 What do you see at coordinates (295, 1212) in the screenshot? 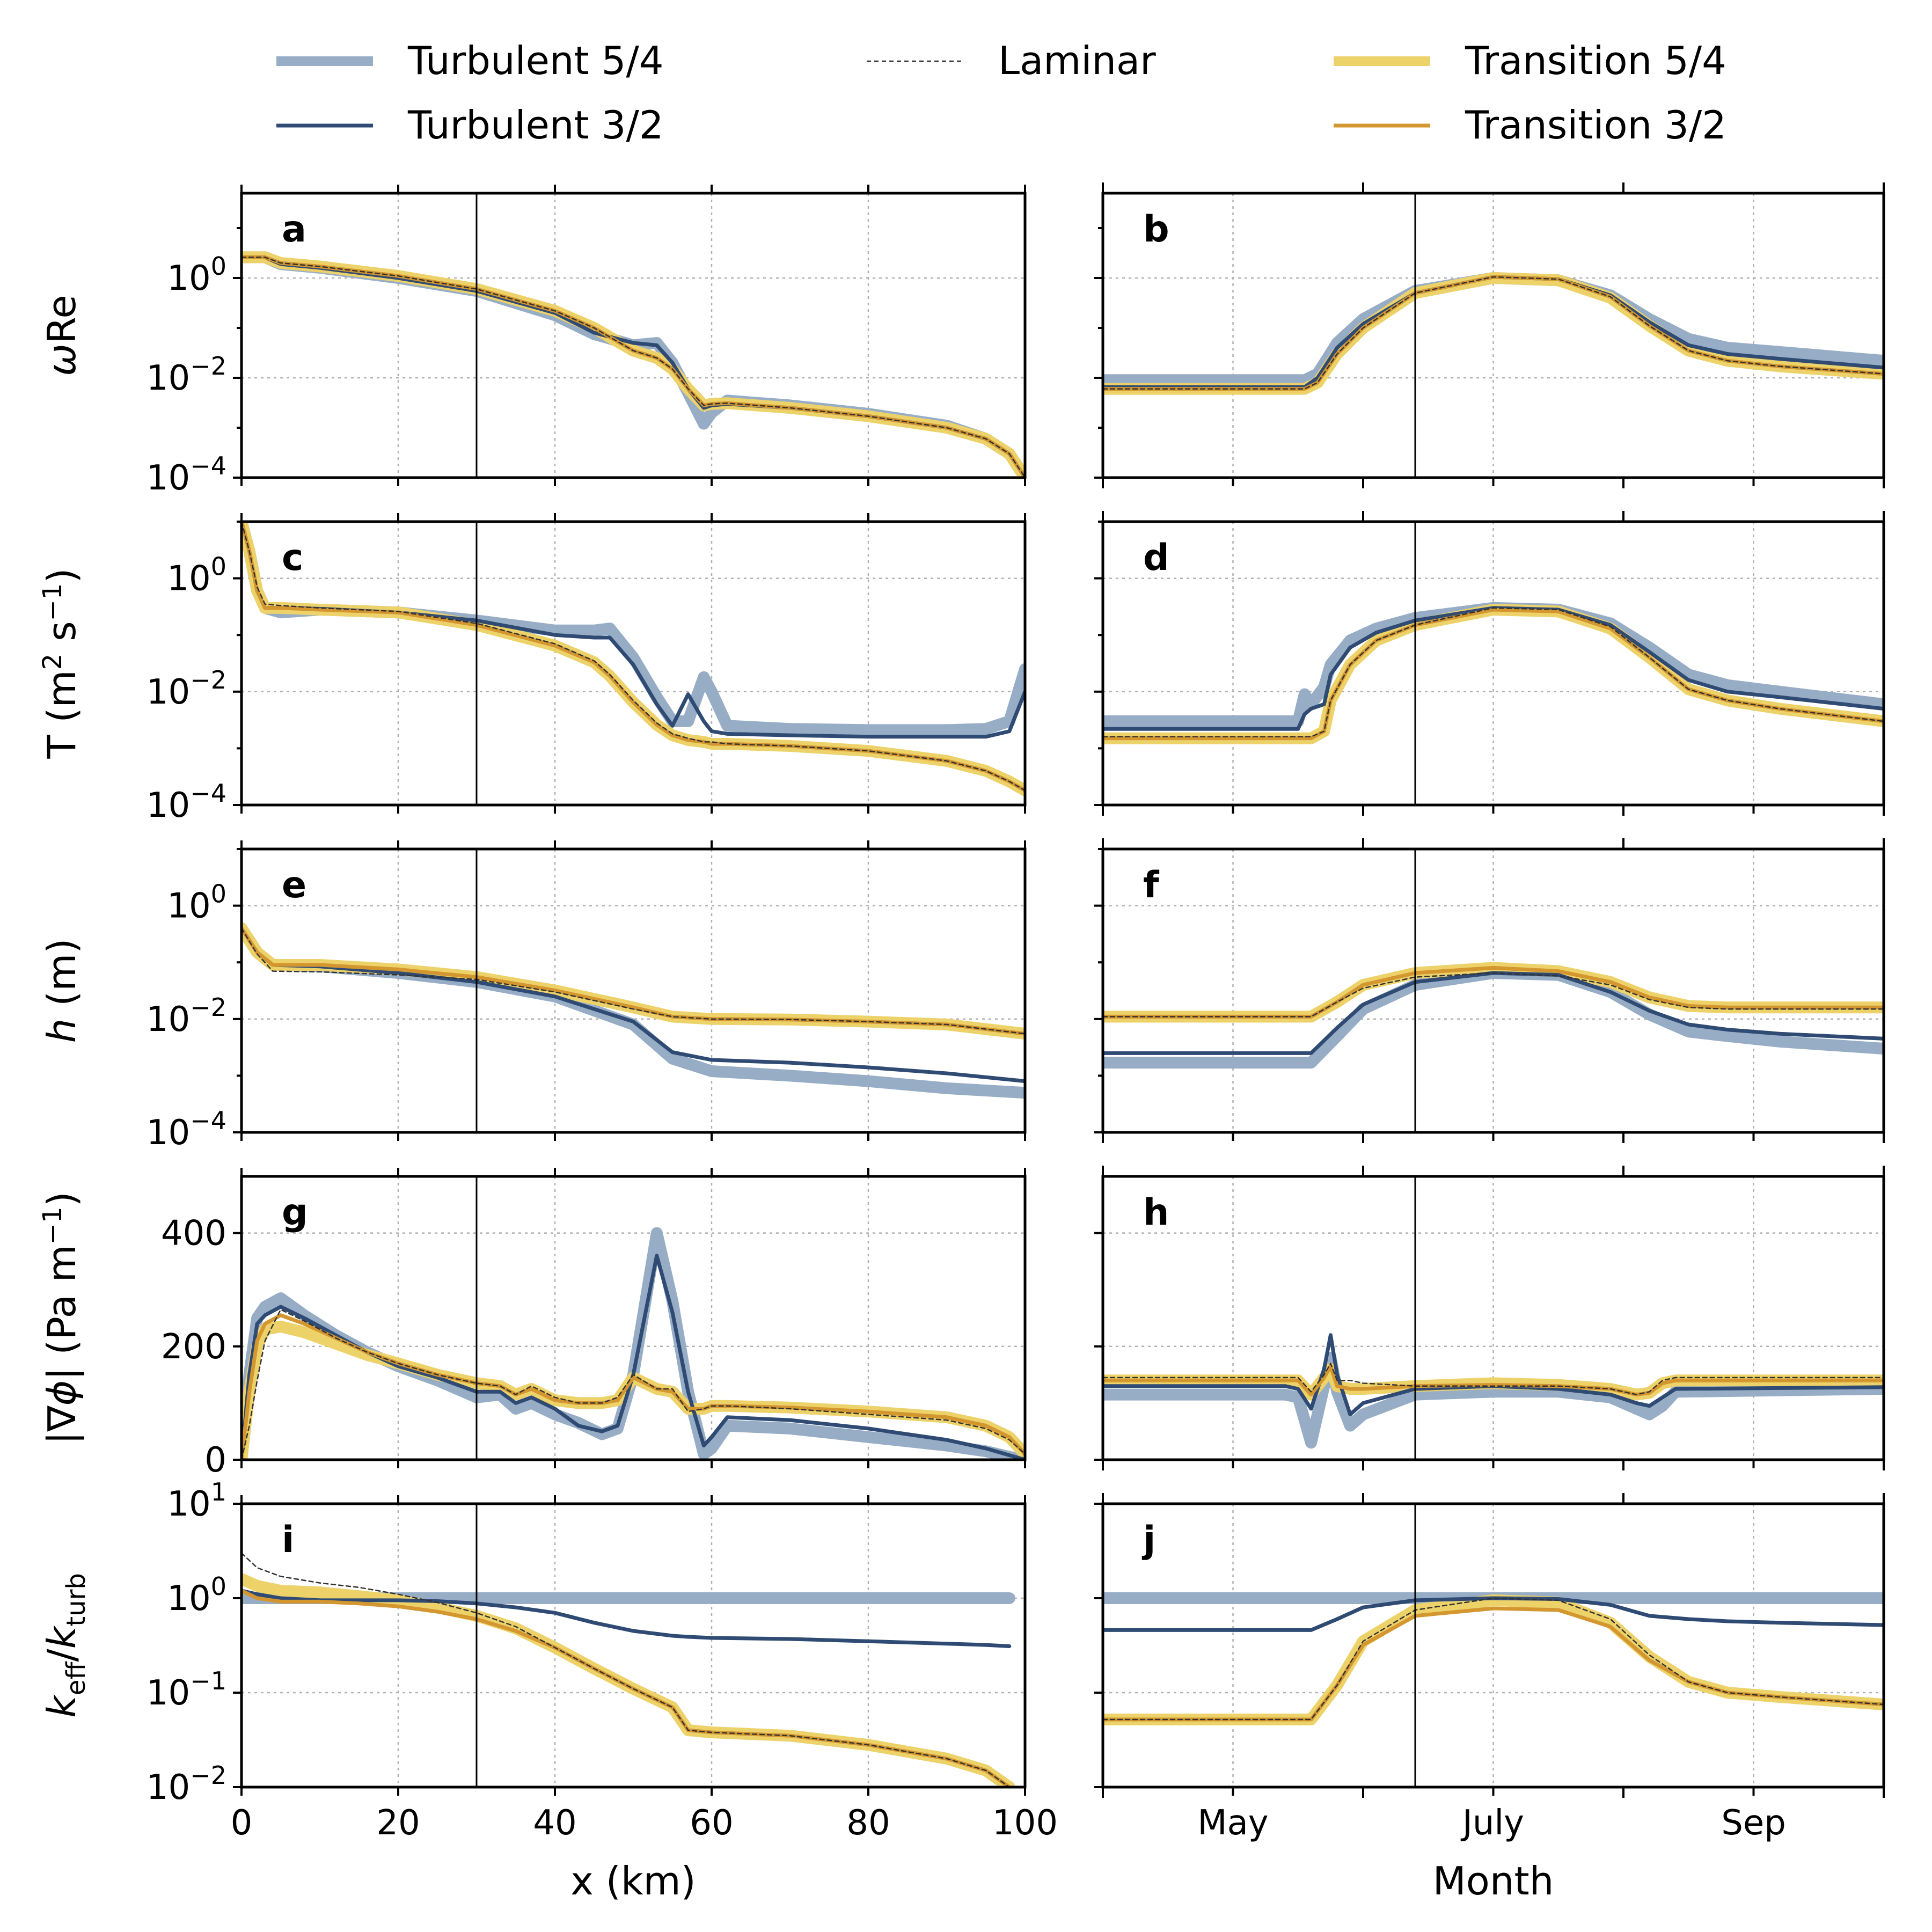
I see `panel-letter: g` at bounding box center [295, 1212].